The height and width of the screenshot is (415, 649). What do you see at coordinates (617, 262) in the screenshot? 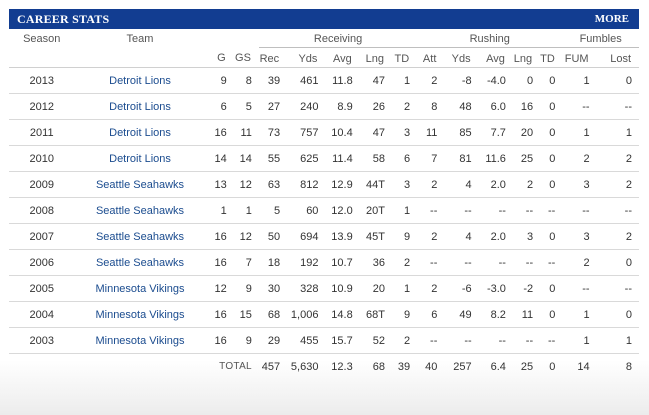
I see `lost-cell: 0` at bounding box center [617, 262].